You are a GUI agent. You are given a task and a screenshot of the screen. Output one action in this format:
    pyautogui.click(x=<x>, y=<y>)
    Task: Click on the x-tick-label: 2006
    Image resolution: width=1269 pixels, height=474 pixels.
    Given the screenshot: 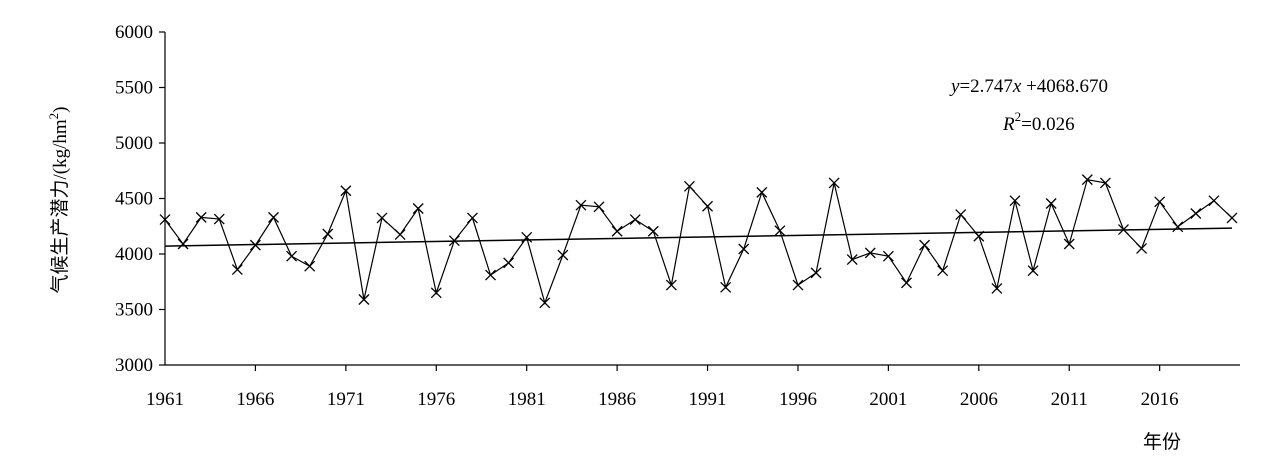 What is the action you would take?
    pyautogui.click(x=979, y=399)
    